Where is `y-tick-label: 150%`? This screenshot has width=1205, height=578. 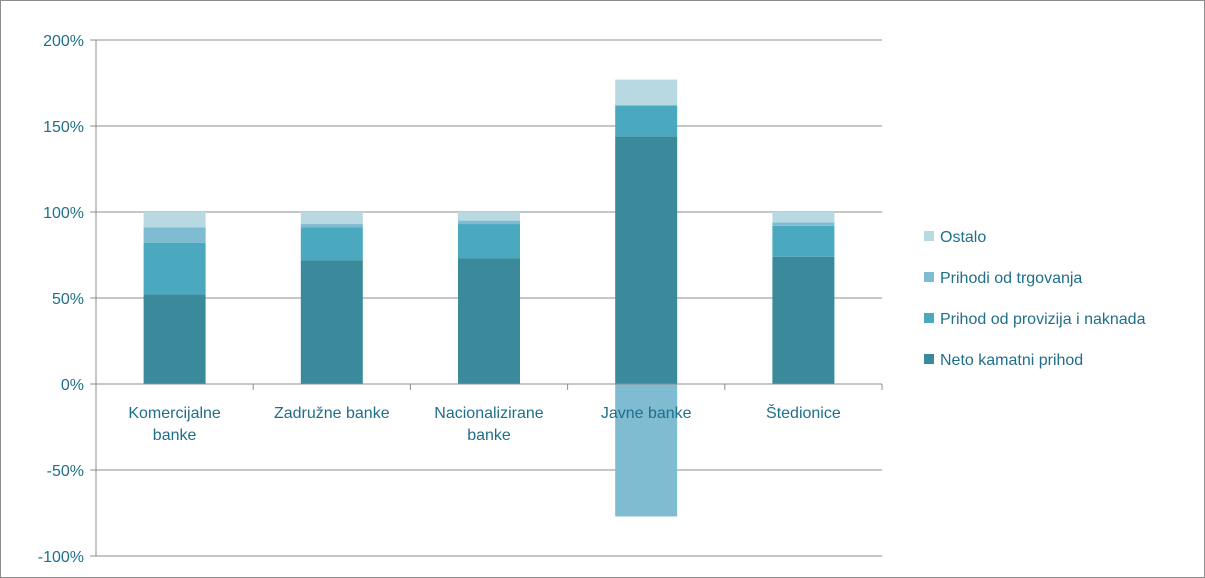
y-tick-label: 150% is located at coordinates (63, 127).